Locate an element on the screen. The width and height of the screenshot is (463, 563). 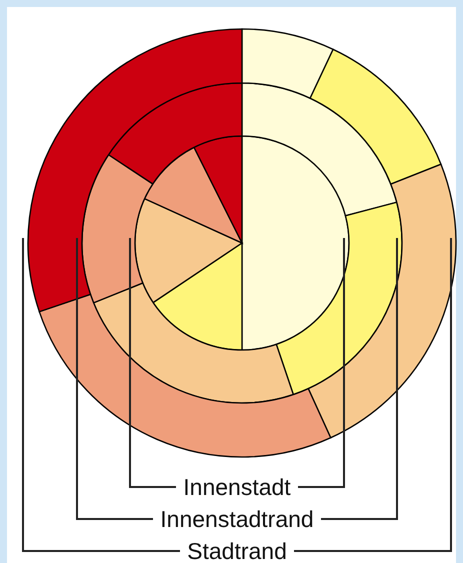
text: Stadtrand is located at coordinates (237, 550).